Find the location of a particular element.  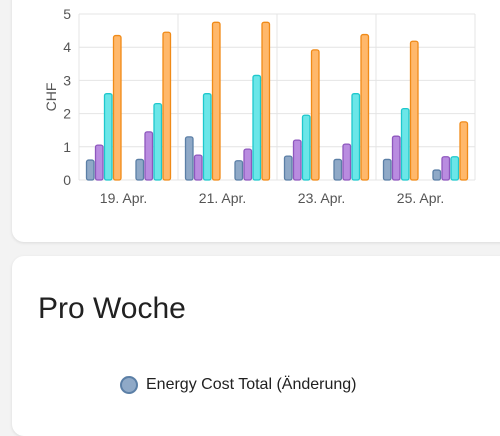

y-tick-label: 5 is located at coordinates (67, 14).